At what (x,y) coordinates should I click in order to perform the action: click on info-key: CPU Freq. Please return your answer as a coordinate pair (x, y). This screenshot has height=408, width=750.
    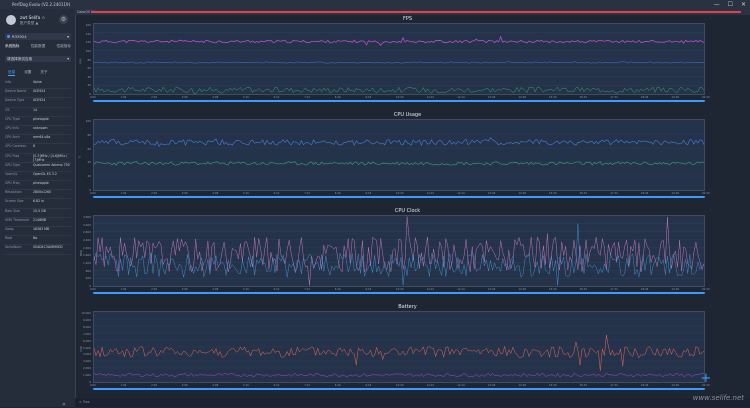
    Looking at the image, I should click on (12, 155).